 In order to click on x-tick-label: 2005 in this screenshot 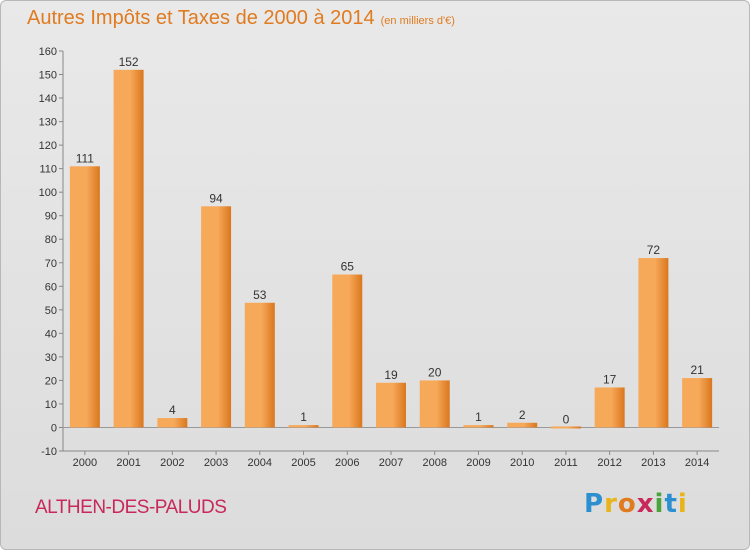, I will do `click(303, 463)`.